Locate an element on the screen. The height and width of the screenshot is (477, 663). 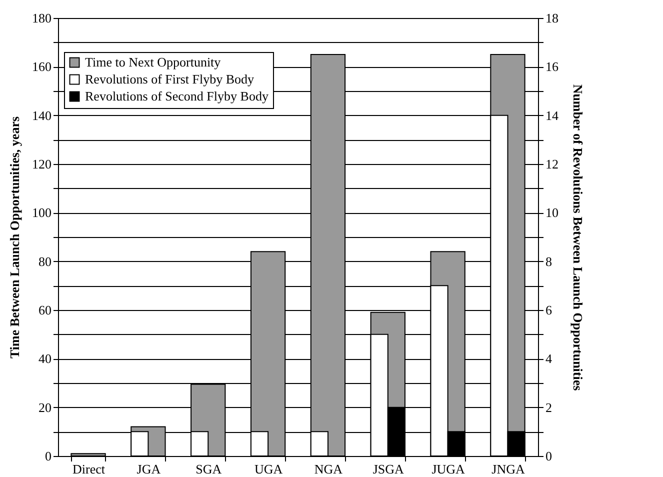
y-tick-label: 140 is located at coordinates (42, 115).